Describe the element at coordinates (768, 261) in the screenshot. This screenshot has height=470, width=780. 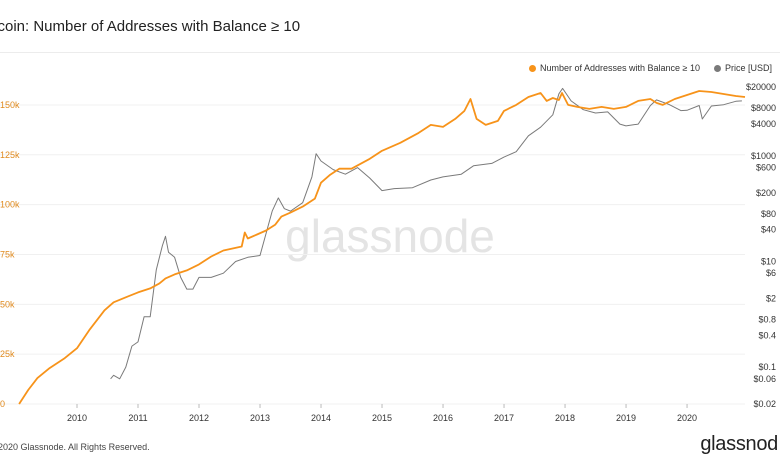
I see `y-right-tick-label: $10` at that location.